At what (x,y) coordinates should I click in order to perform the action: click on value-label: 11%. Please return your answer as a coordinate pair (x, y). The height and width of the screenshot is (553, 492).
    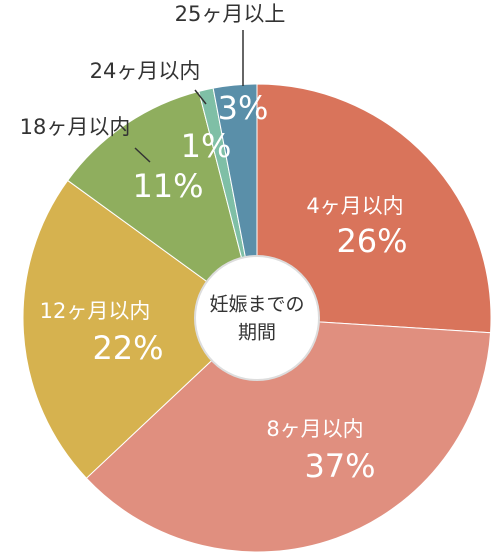
    Looking at the image, I should click on (167, 186).